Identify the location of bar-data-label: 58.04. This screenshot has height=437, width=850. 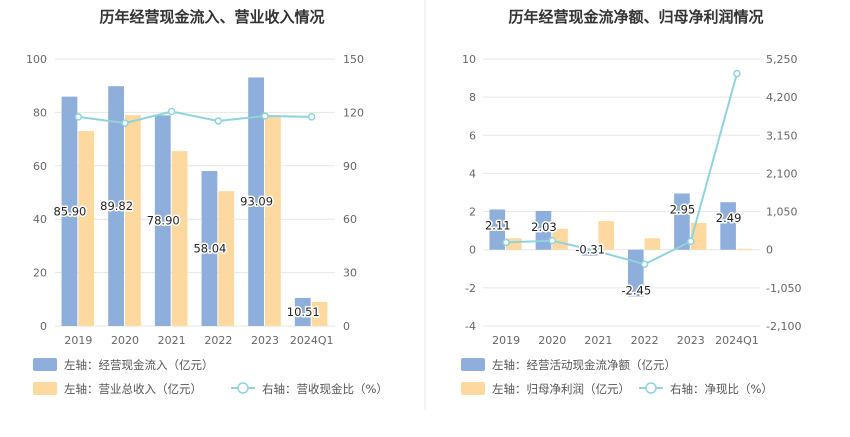
(209, 249).